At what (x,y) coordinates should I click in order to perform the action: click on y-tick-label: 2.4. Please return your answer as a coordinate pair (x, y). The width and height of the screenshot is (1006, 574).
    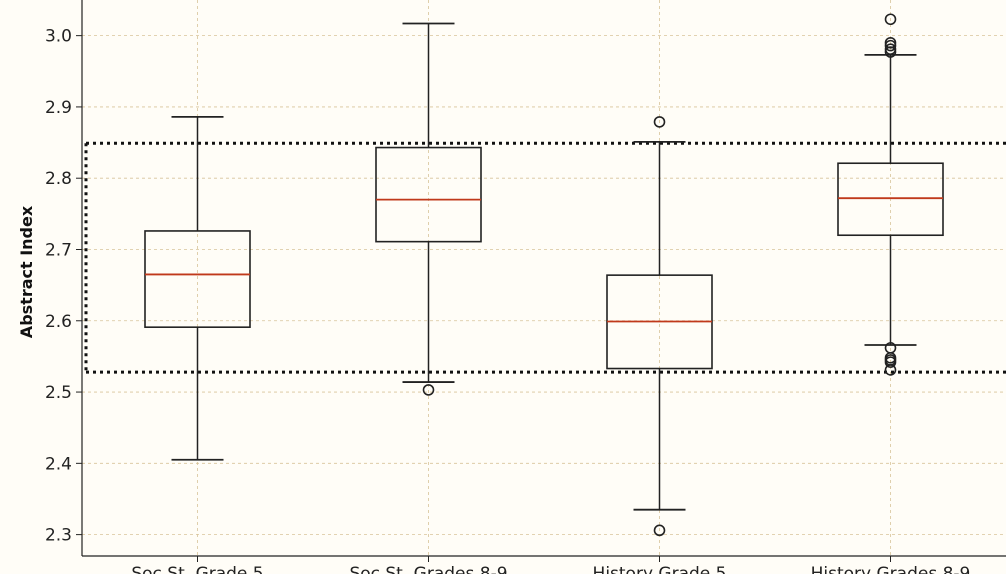
    Looking at the image, I should click on (58, 464).